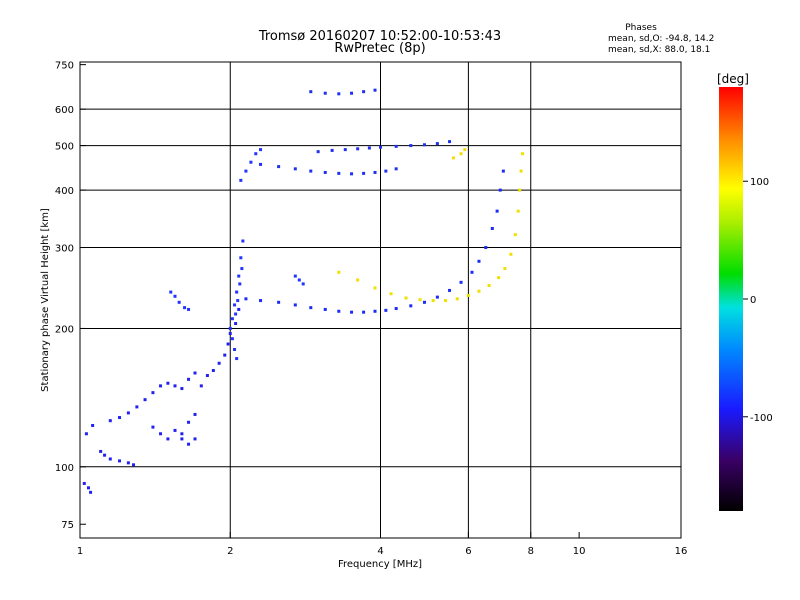 The height and width of the screenshot is (600, 800). Describe the element at coordinates (579, 551) in the screenshot. I see `x-tick-label: 10` at that location.